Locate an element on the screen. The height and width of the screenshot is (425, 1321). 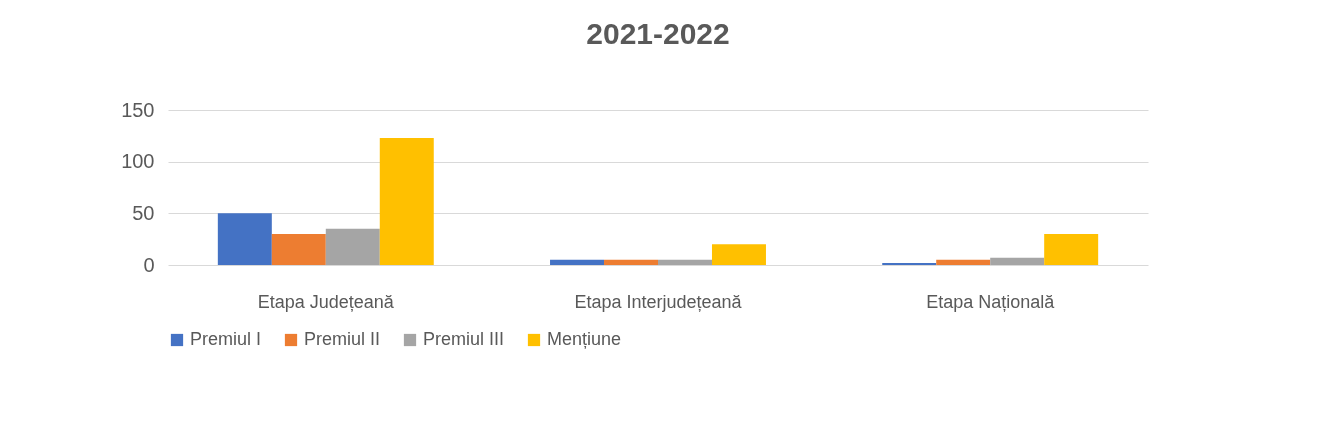
x-tick-label: Etapa Națională is located at coordinates (991, 301).